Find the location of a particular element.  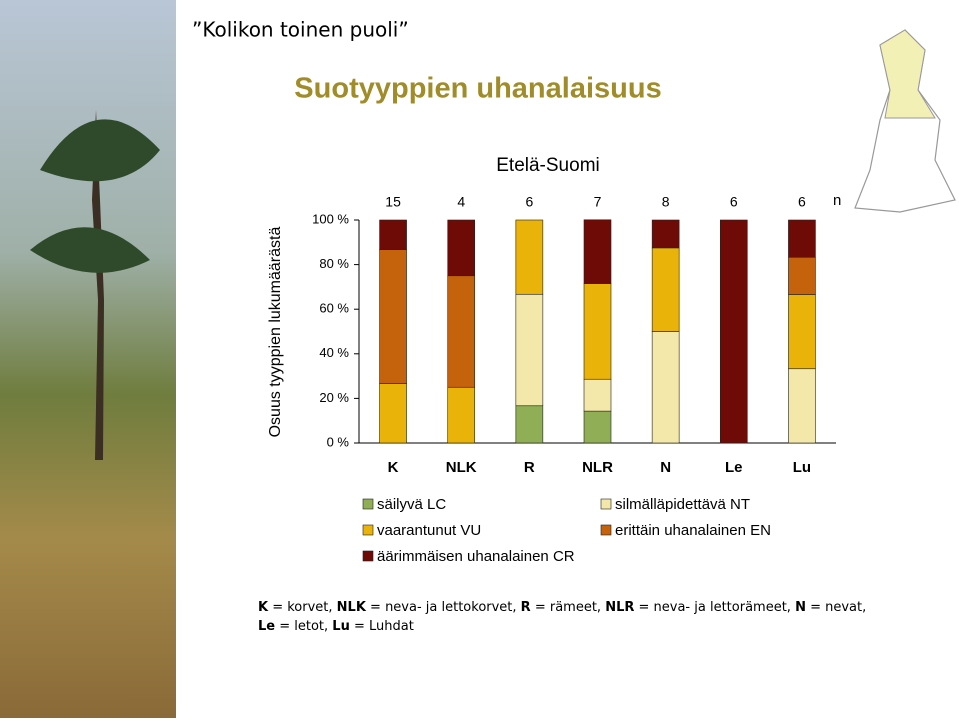

y-tick-label: 100 % is located at coordinates (330, 218).